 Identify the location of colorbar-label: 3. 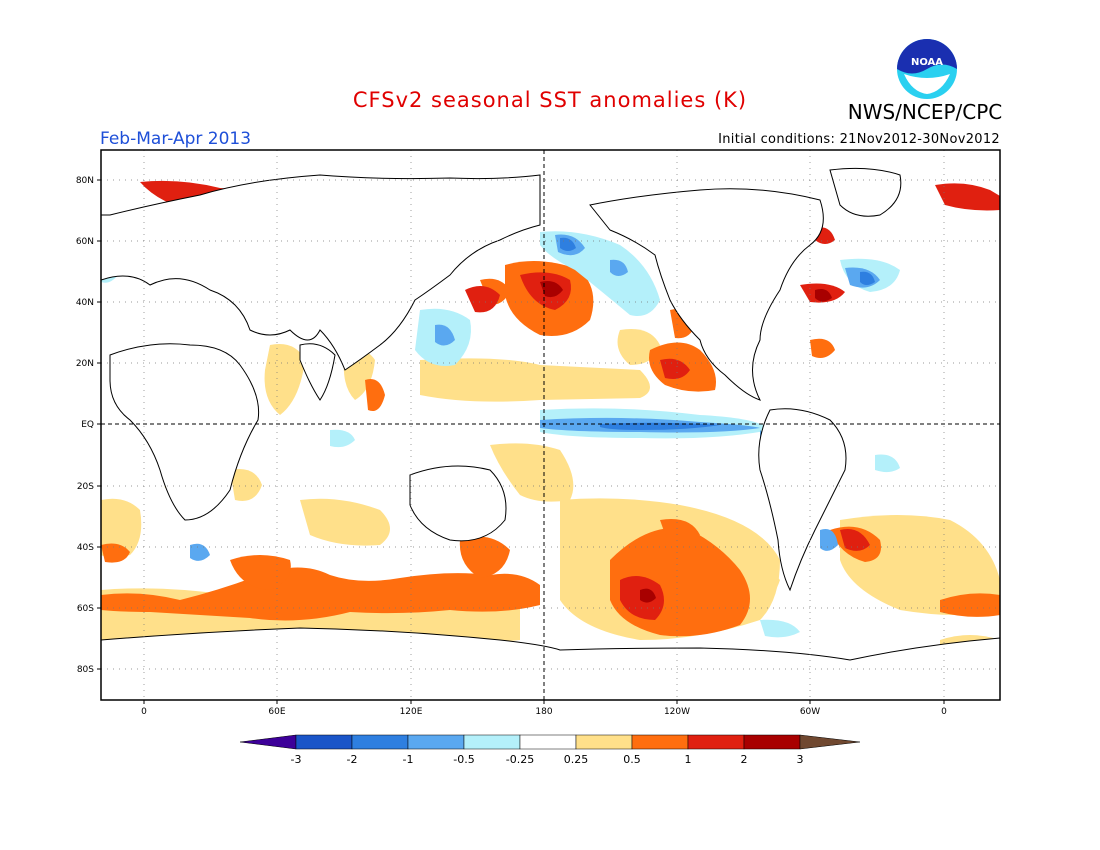
(800, 759).